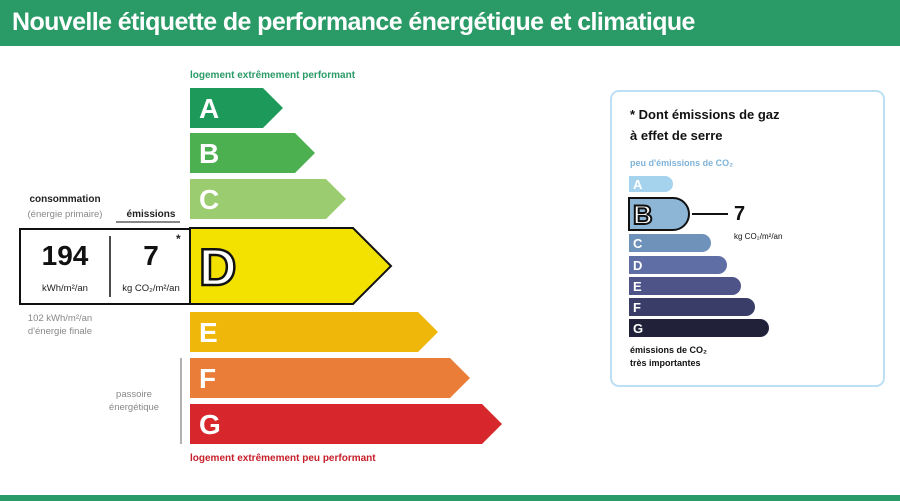 The height and width of the screenshot is (501, 900). What do you see at coordinates (60, 331) in the screenshot?
I see `final-energy-line2: d'énergie finale` at bounding box center [60, 331].